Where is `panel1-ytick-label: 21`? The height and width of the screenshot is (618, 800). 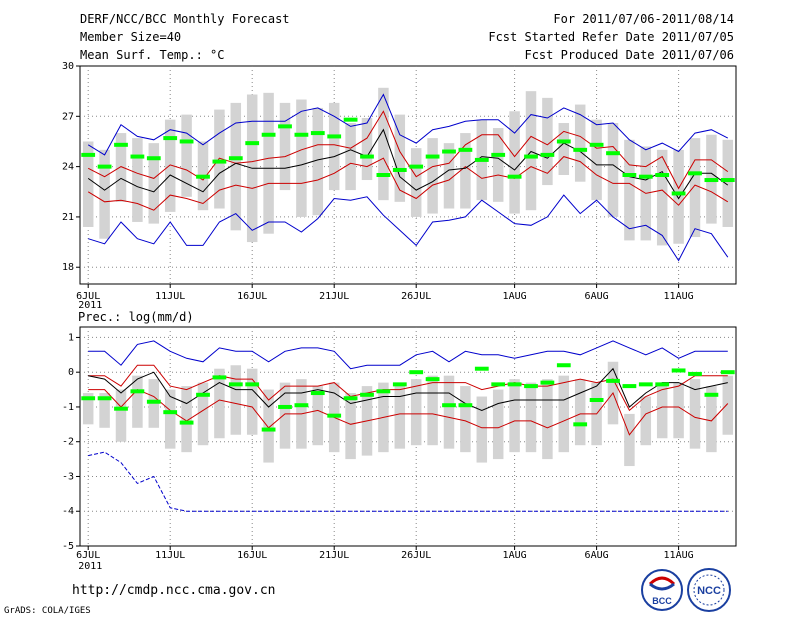 panel1-ytick-label: 21 is located at coordinates (68, 217).